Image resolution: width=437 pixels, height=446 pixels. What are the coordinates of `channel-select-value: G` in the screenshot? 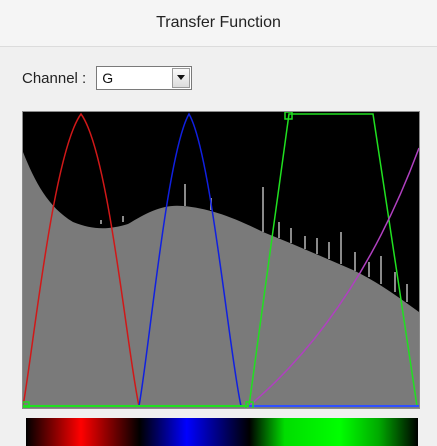 It's located at (108, 78).